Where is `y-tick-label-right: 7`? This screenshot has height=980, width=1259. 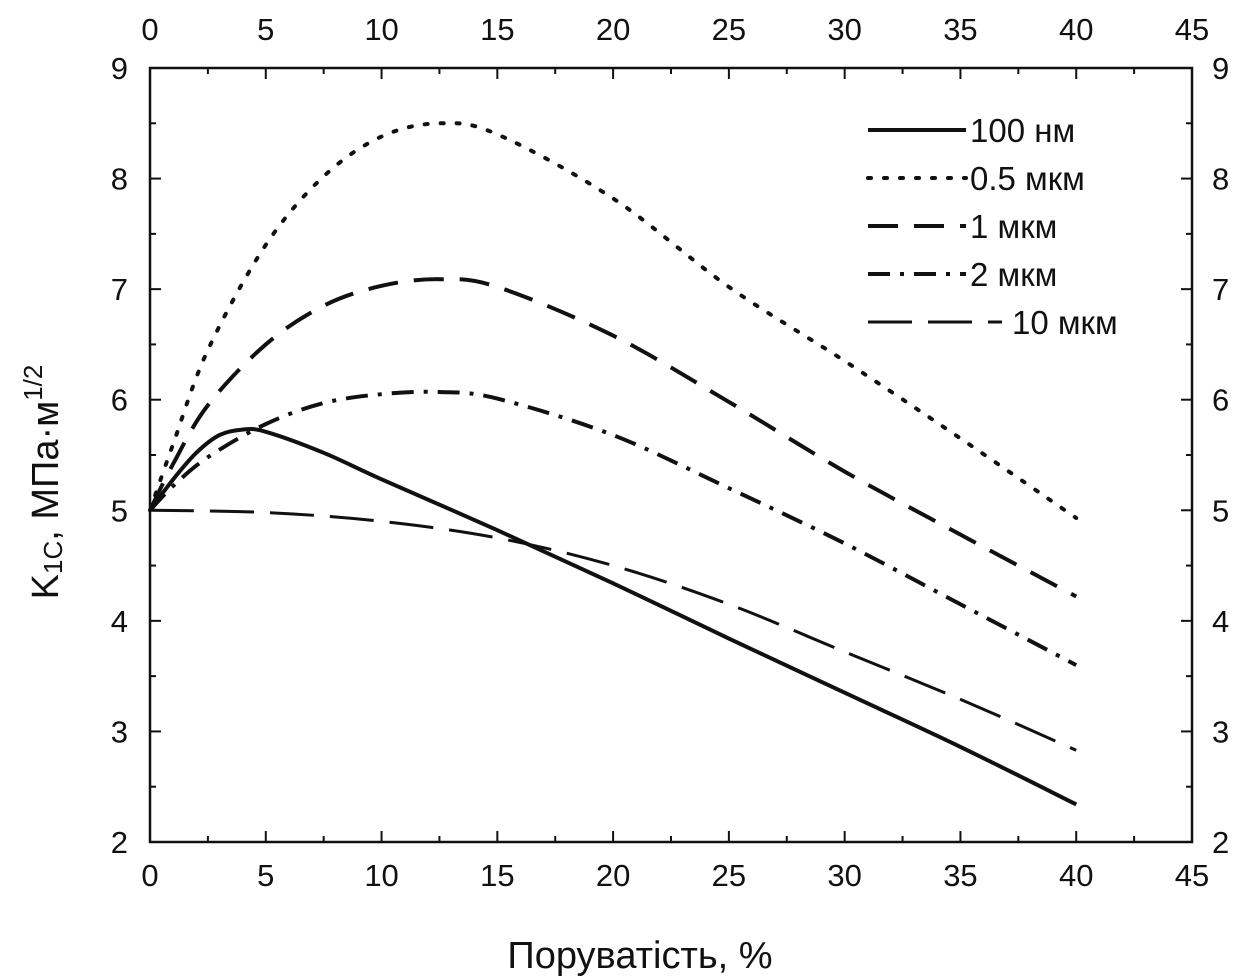 y-tick-label-right: 7 is located at coordinates (1220, 289).